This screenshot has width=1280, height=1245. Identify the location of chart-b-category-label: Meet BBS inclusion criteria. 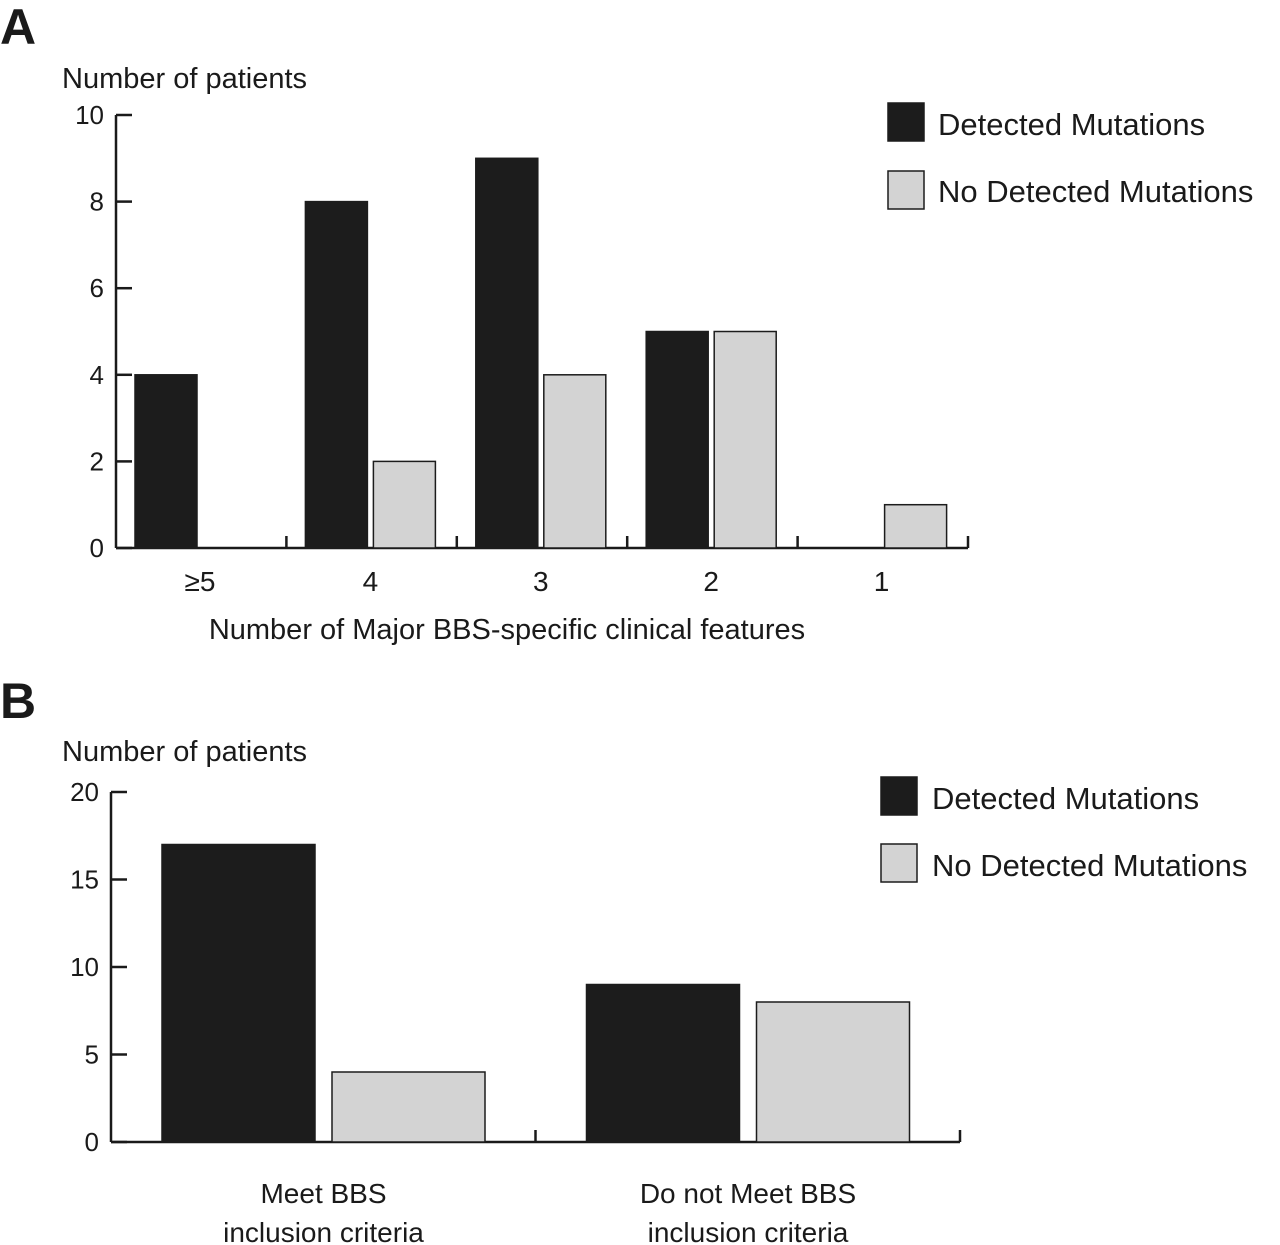
(323, 1211).